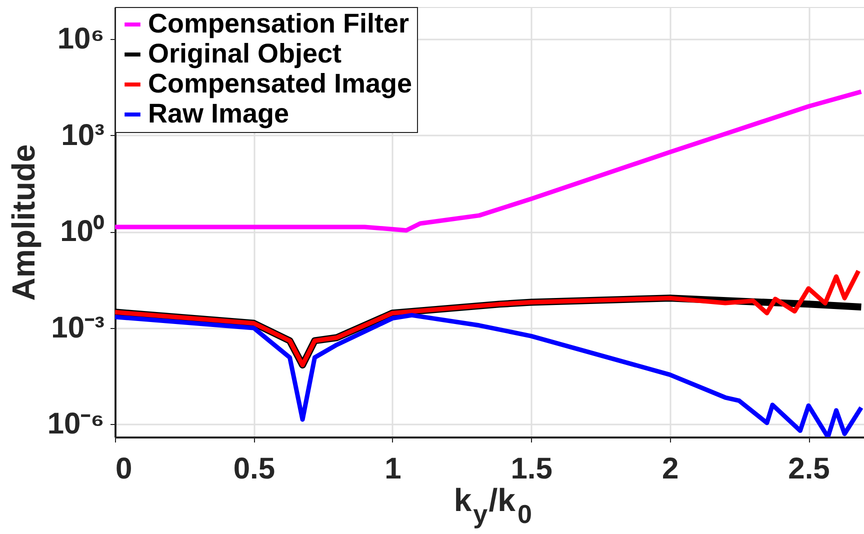  What do you see at coordinates (82, 231) in the screenshot?
I see `y-tick-label: 10⁰` at bounding box center [82, 231].